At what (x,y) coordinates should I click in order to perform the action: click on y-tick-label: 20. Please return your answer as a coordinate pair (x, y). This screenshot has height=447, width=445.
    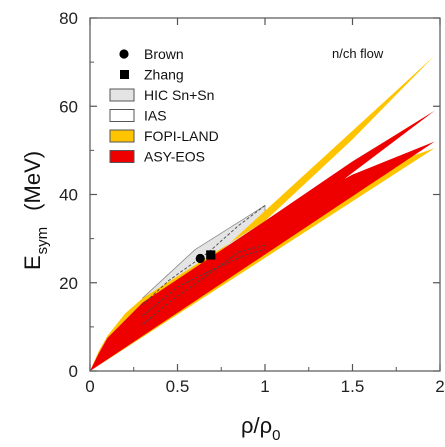
    Looking at the image, I should click on (68, 283).